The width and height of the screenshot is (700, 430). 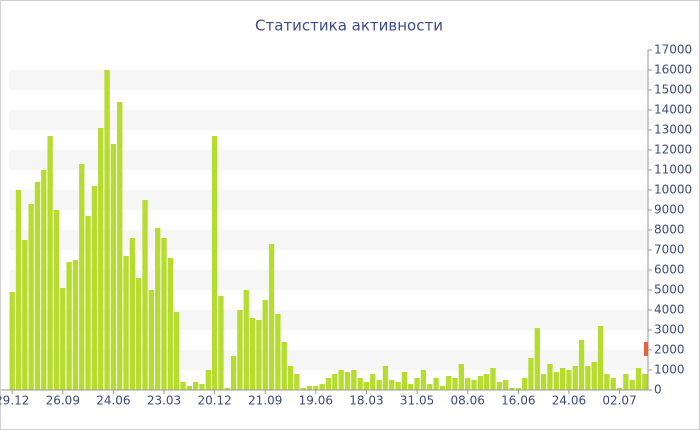 I want to click on y-tick-label: 14000, so click(x=673, y=110).